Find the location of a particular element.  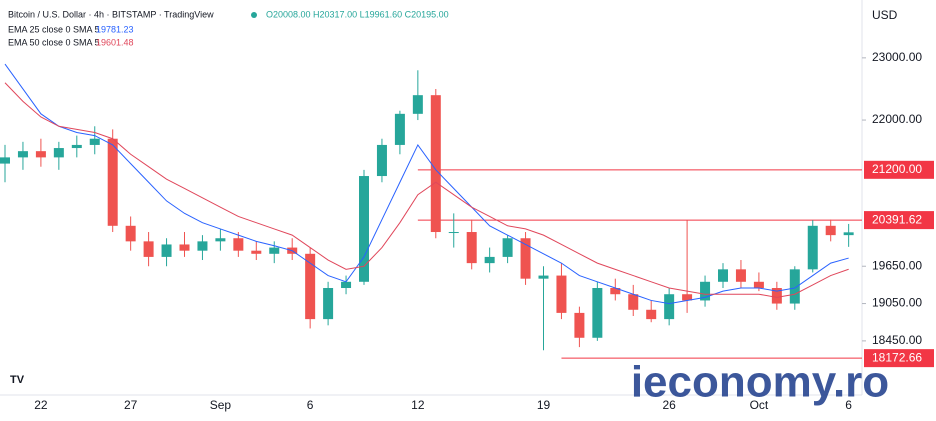

y-tick-label: 19050.00 is located at coordinates (897, 303).